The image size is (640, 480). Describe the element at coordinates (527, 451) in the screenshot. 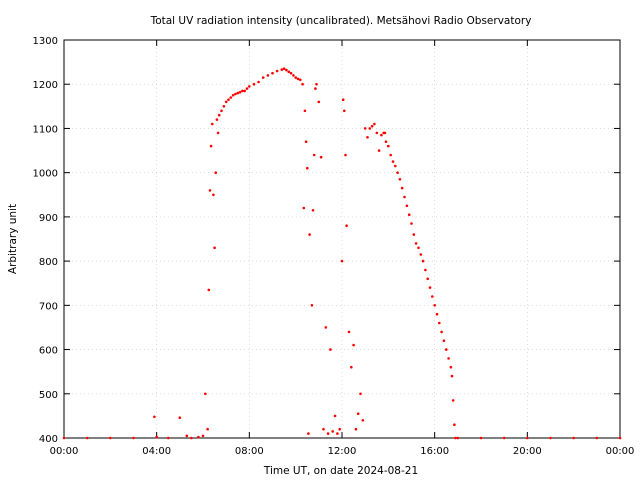

I see `x-tick-label: 20:00` at that location.